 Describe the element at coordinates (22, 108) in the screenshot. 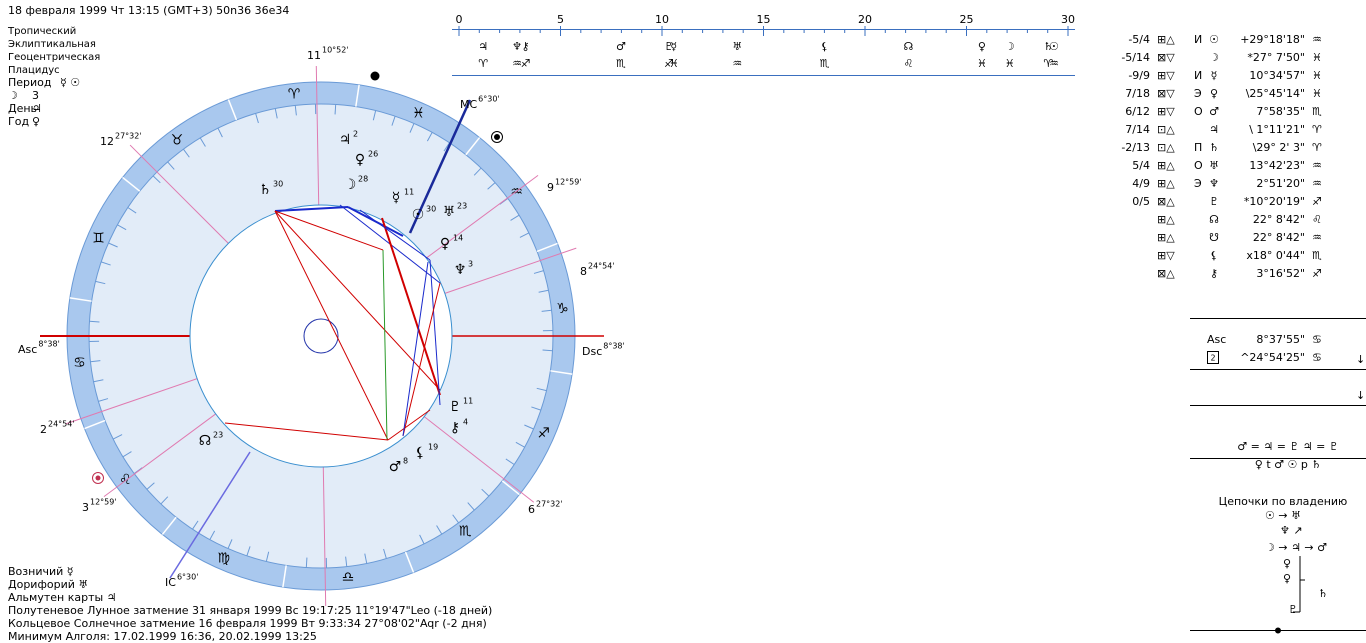

I see `ruler-label: День` at that location.